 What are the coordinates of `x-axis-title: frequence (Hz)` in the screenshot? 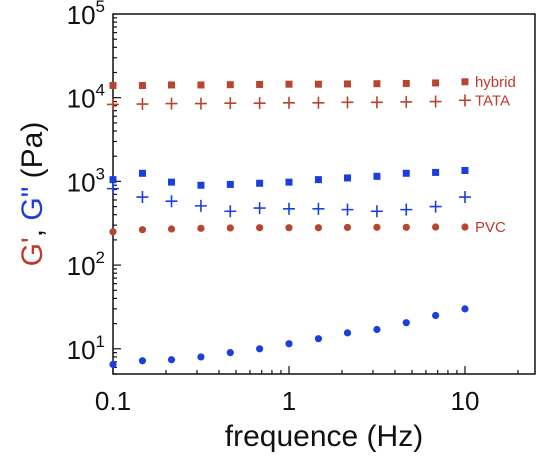 It's located at (324, 436).